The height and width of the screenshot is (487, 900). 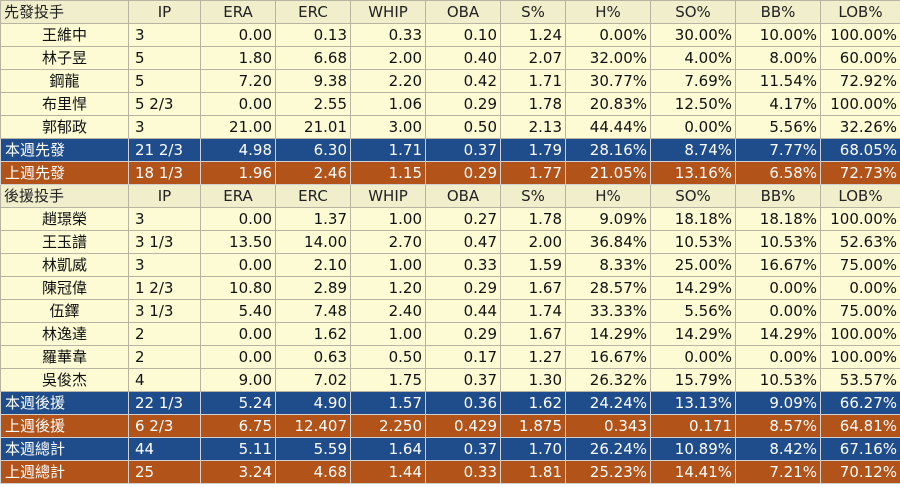 What do you see at coordinates (860, 58) in the screenshot?
I see `stat-lob: 60.00%` at bounding box center [860, 58].